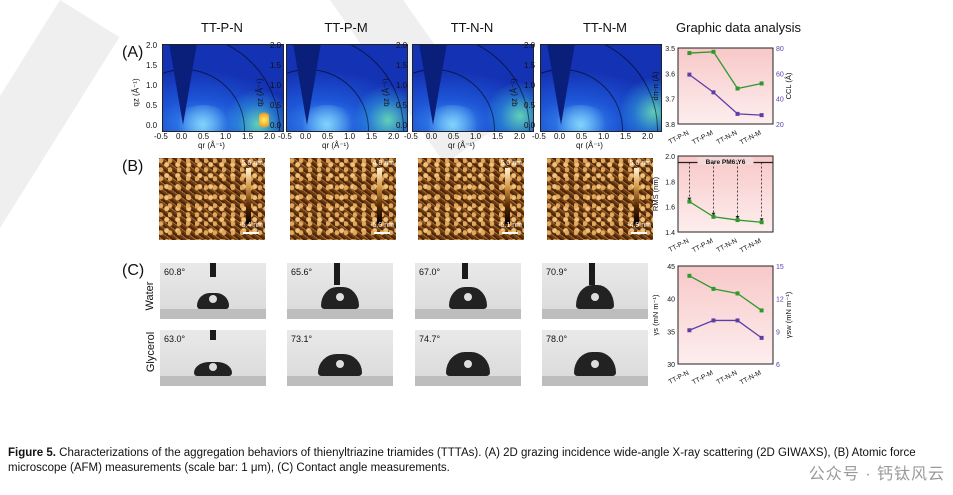 This screenshot has height=495, width=953. I want to click on left-tick-label: 3.6, so click(670, 74).